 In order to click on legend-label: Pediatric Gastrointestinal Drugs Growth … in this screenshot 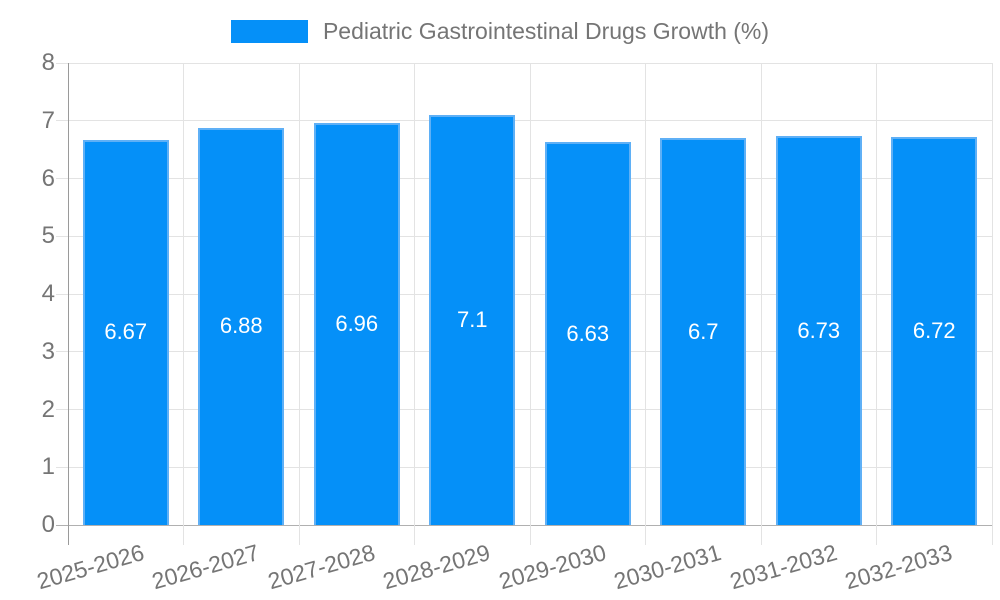, I will do `click(546, 31)`.